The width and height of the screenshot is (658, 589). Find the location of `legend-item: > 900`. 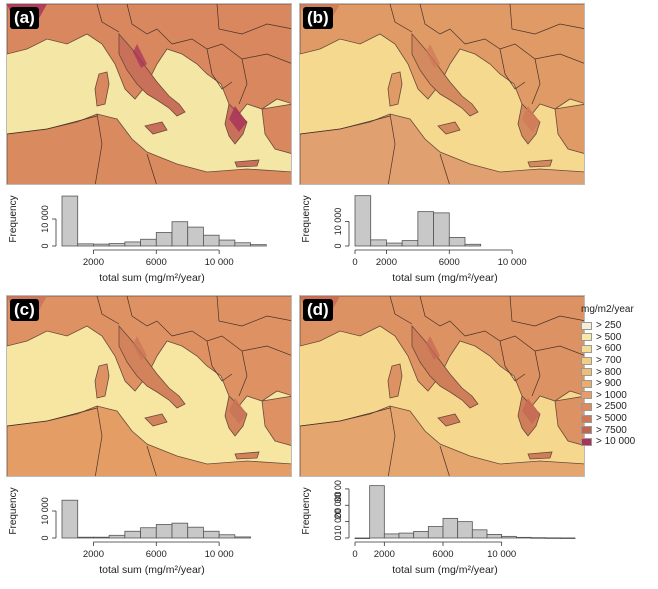

legend-item: > 900 is located at coordinates (619, 384).